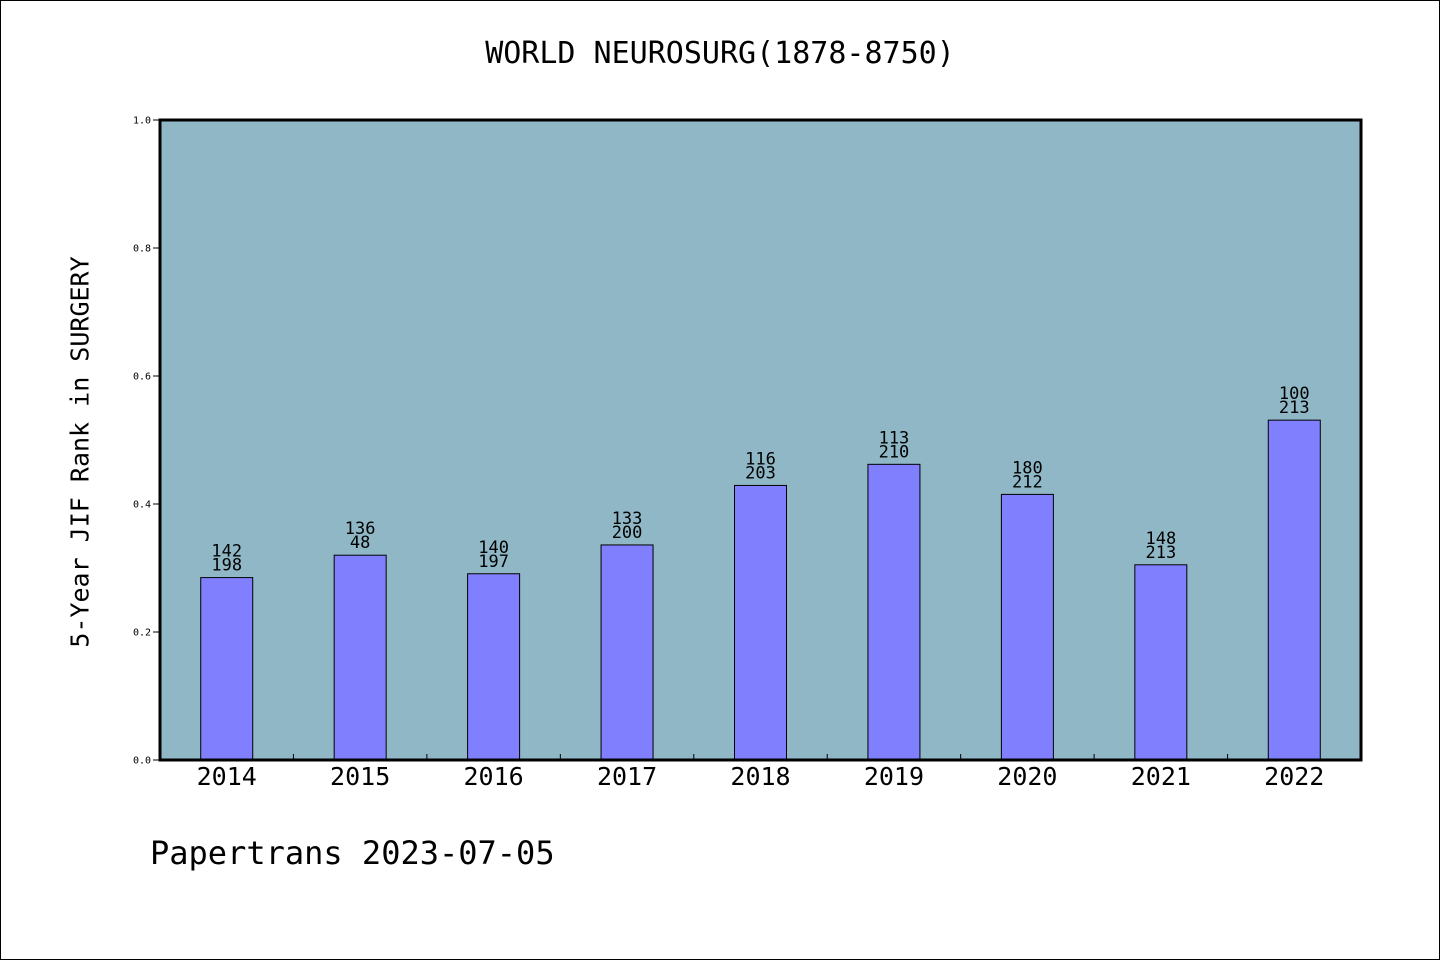 This screenshot has height=960, width=1440. Describe the element at coordinates (1161, 776) in the screenshot. I see `x-tick-label: 2021` at that location.